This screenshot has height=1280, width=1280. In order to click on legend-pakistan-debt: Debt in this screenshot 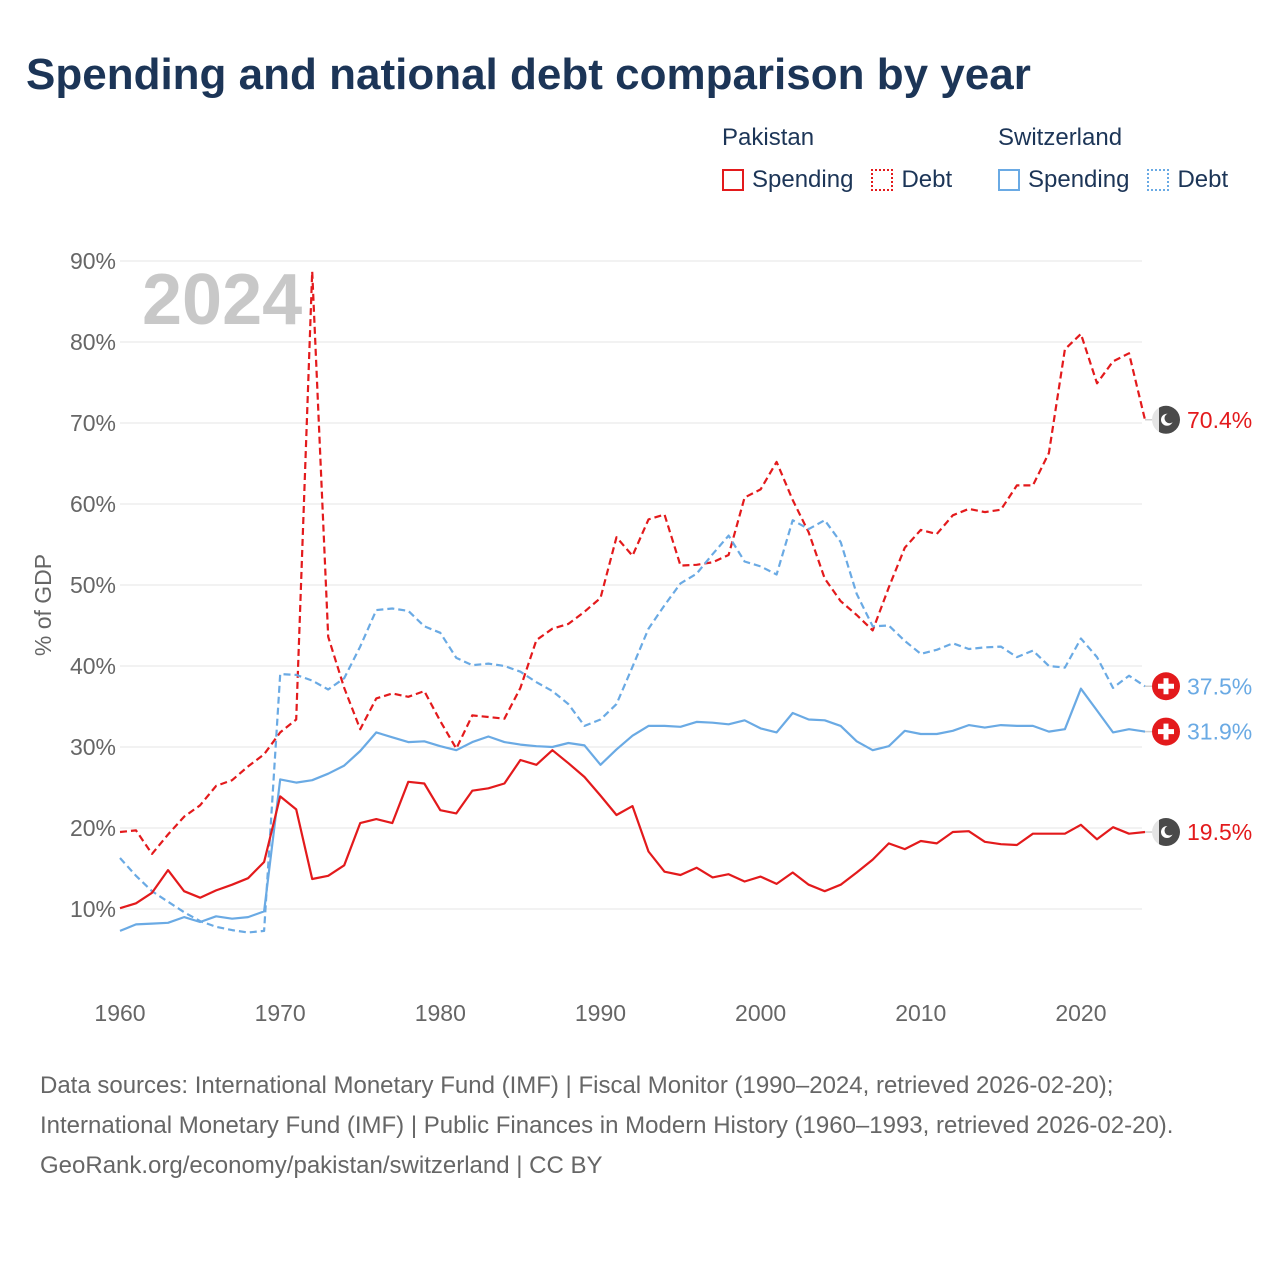, I will do `click(911, 180)`.